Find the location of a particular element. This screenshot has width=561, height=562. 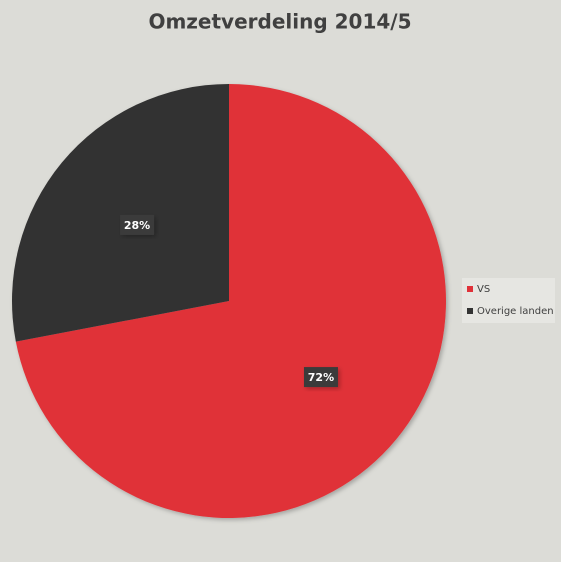

legend-box is located at coordinates (508, 300).